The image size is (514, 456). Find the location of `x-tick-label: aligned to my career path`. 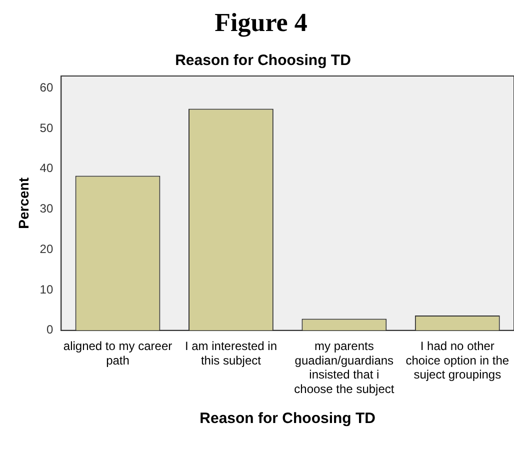

x-tick-label: aligned to my career path is located at coordinates (117, 353).